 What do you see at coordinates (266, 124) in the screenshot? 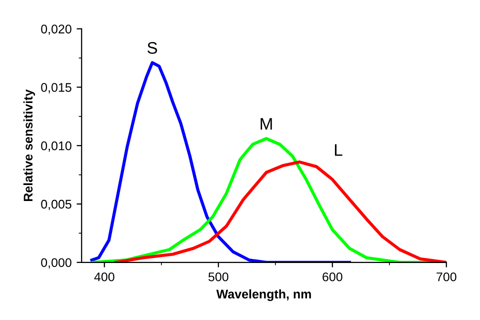
I see `series-label: M` at bounding box center [266, 124].